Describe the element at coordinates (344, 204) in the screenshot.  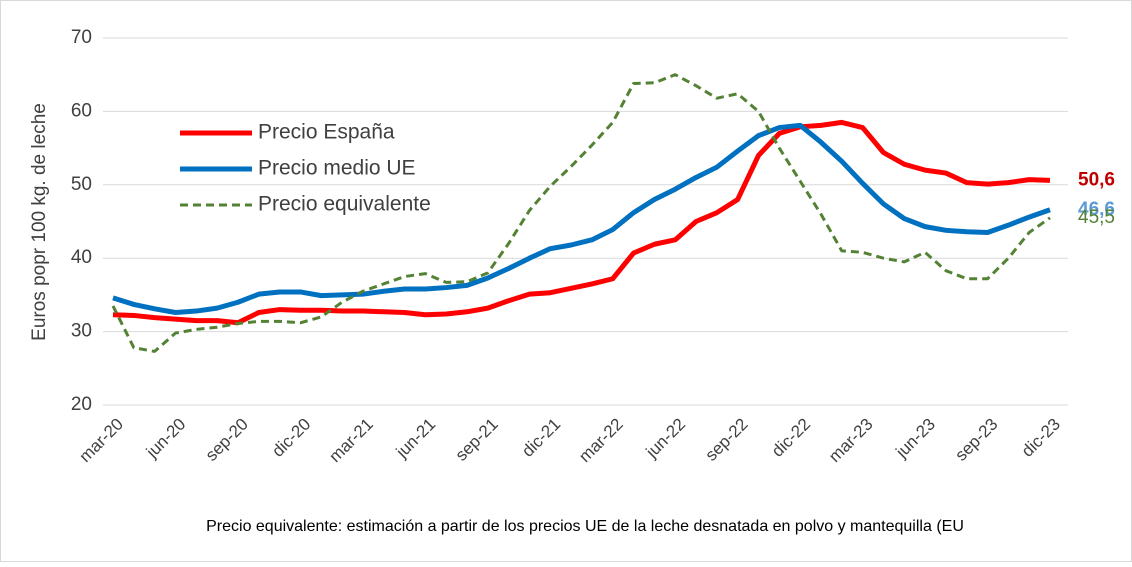
I see `legend-label: Precio equivalente` at that location.